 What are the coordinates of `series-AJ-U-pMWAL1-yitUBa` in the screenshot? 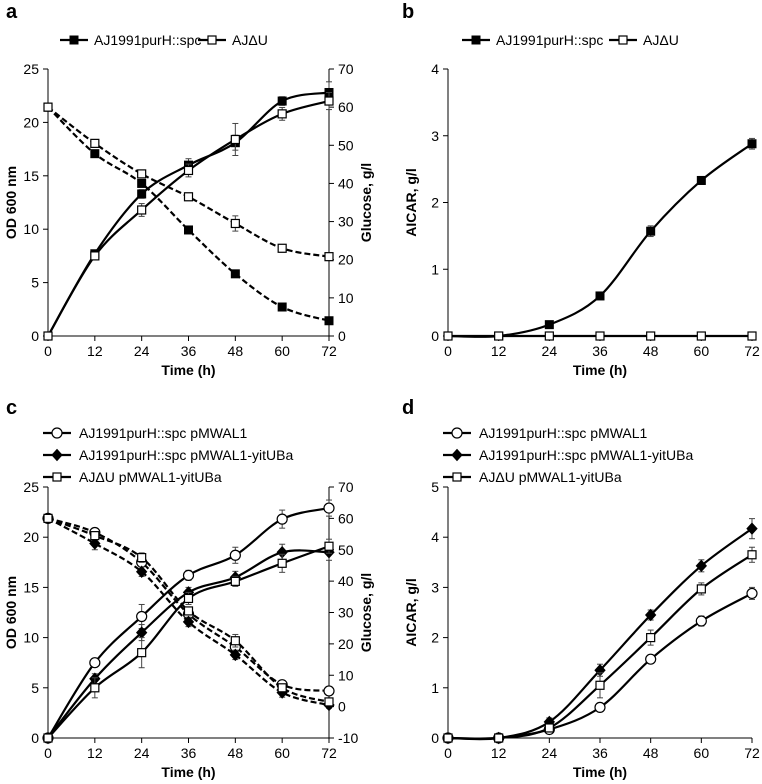 It's located at (600, 644).